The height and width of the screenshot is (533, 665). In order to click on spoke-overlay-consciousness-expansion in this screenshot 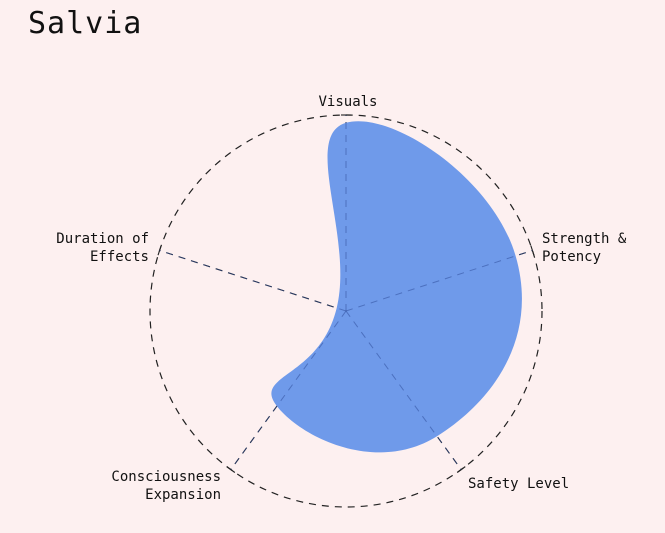, I will do `click(288, 390)`.